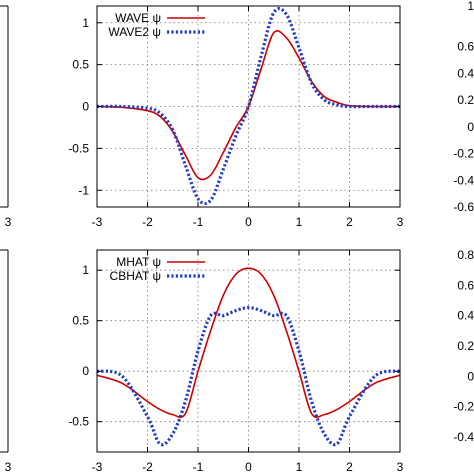 The height and width of the screenshot is (474, 474). What do you see at coordinates (138, 18) in the screenshot?
I see `legend-label-1: WAVE ψ` at bounding box center [138, 18].